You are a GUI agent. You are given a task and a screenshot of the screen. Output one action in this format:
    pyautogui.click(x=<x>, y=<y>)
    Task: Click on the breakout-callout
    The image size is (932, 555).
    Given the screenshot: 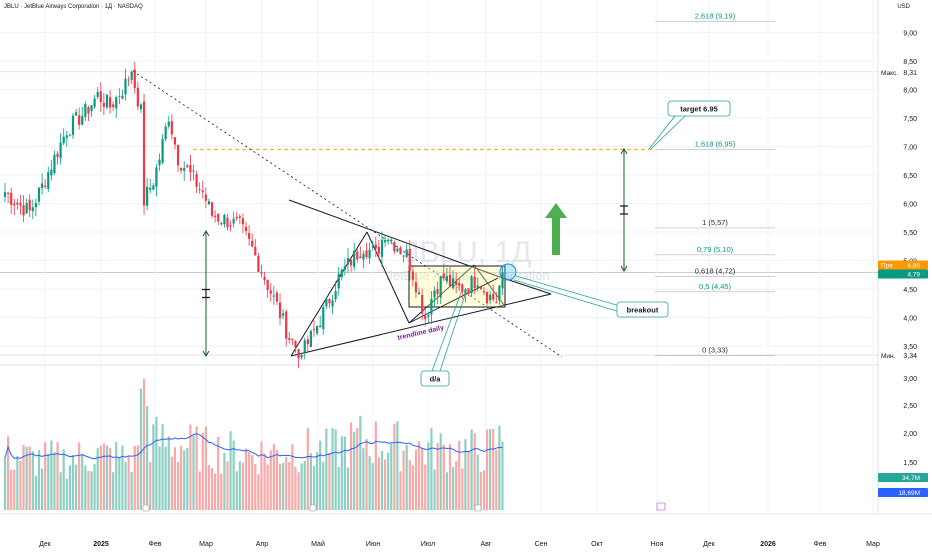 What is the action you would take?
    pyautogui.click(x=642, y=309)
    